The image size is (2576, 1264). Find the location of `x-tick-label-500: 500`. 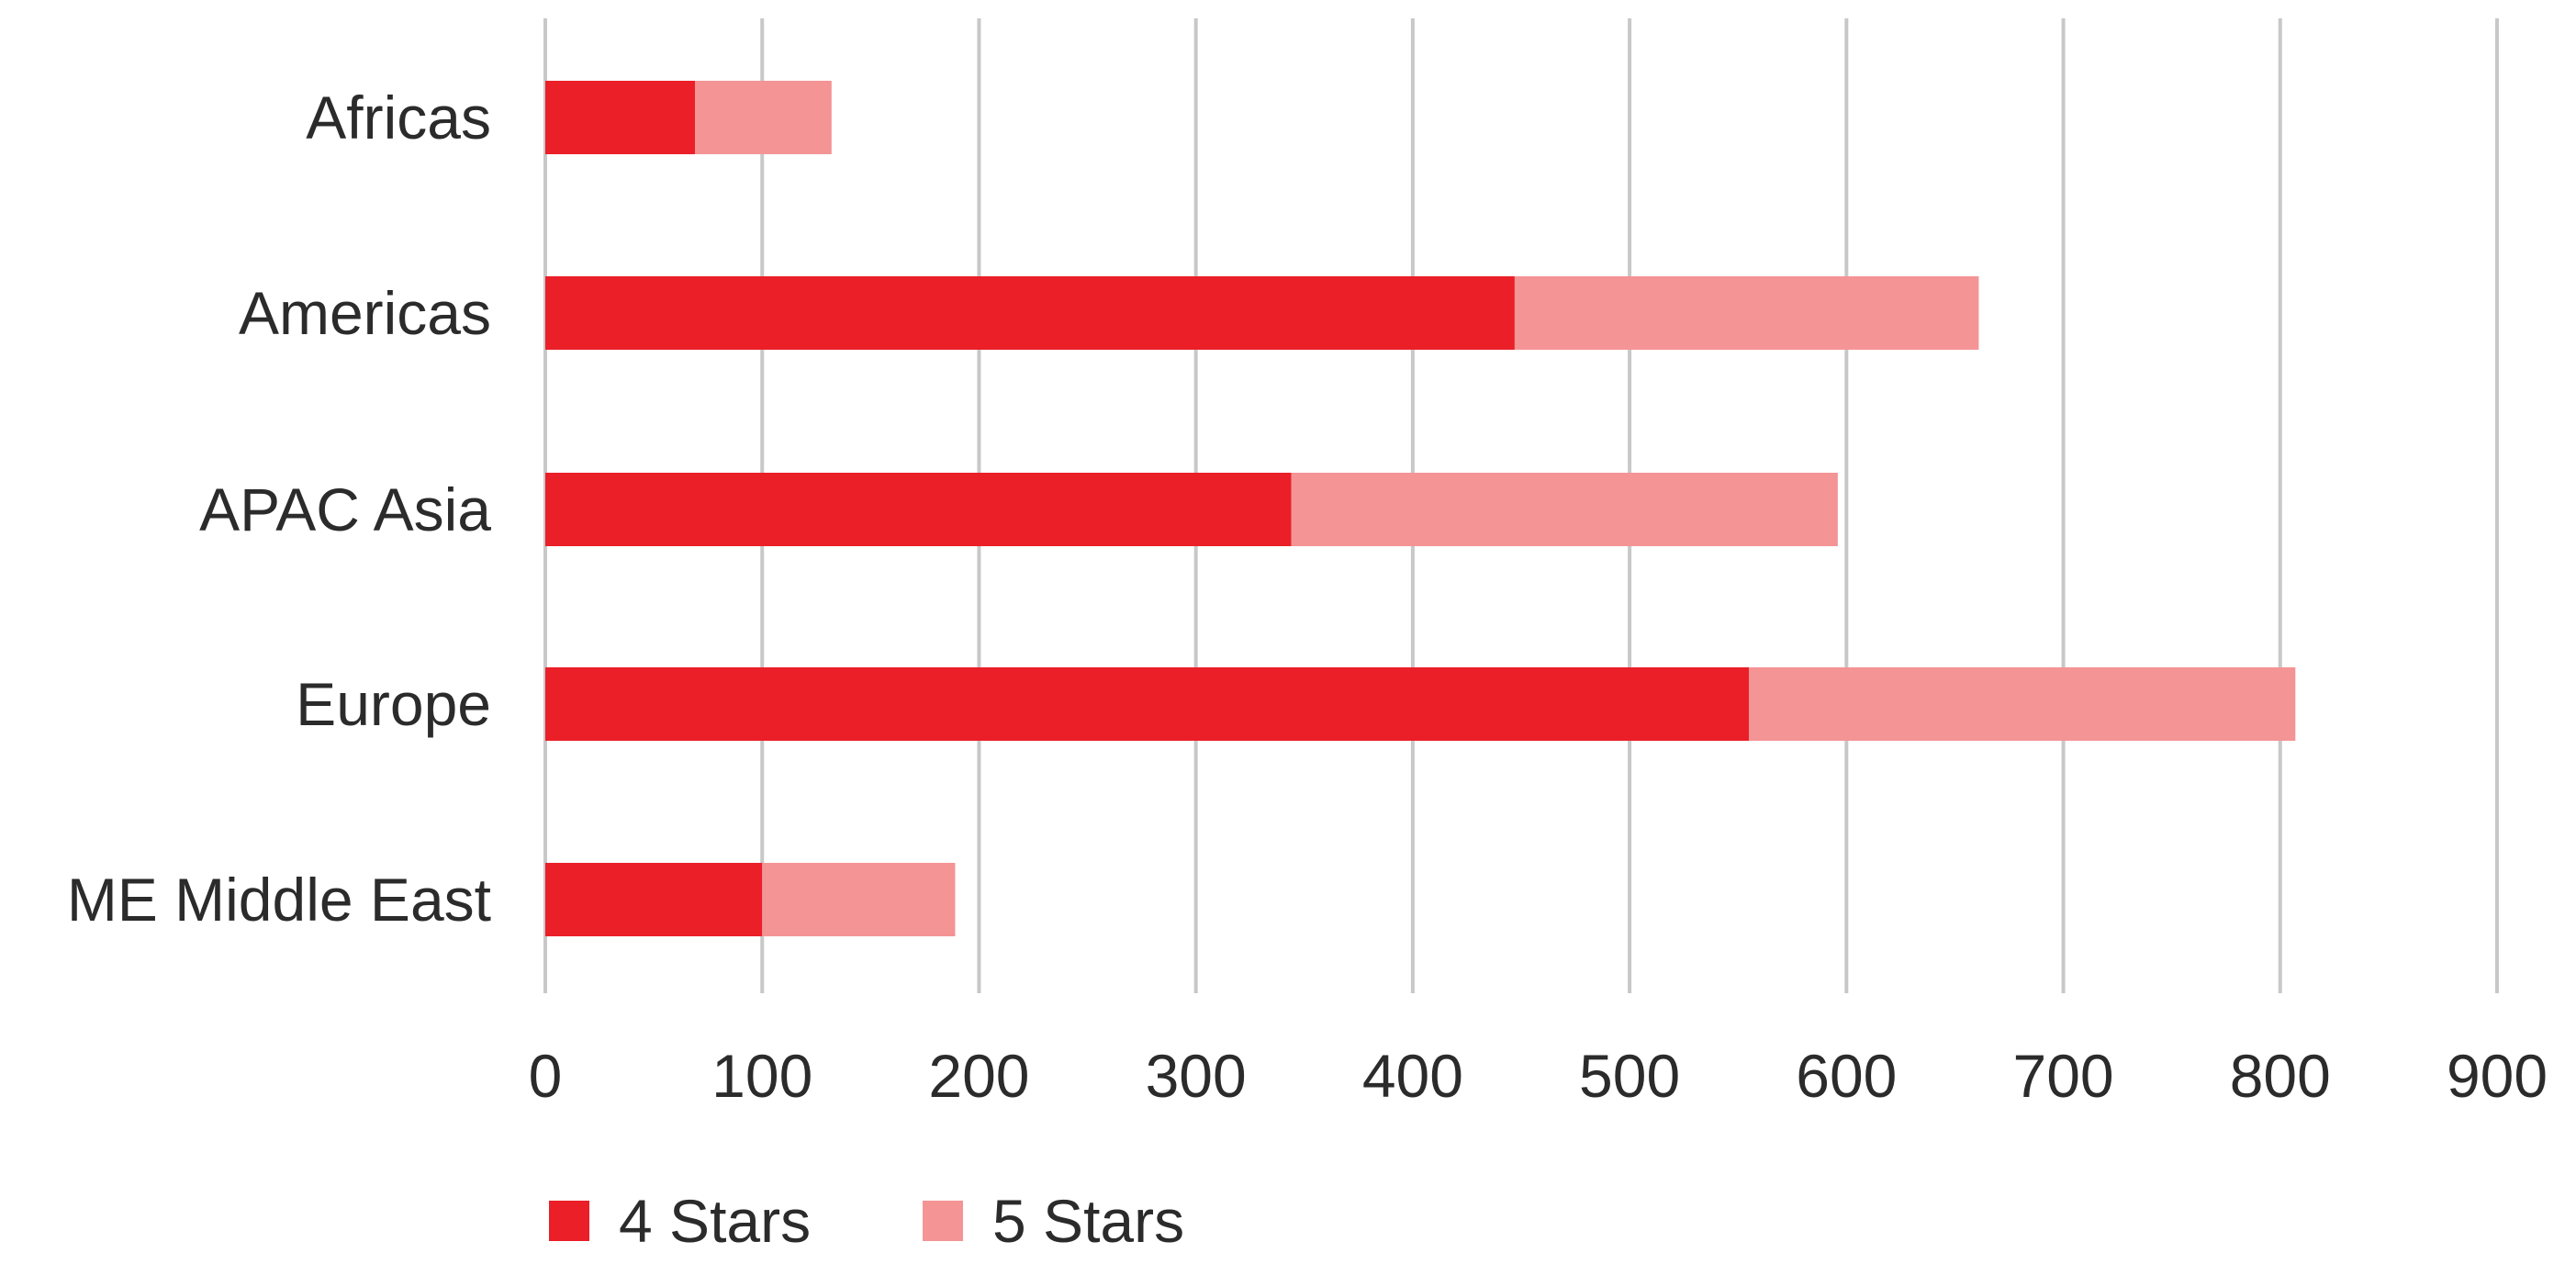

x-tick-label-500: 500 is located at coordinates (1629, 1076).